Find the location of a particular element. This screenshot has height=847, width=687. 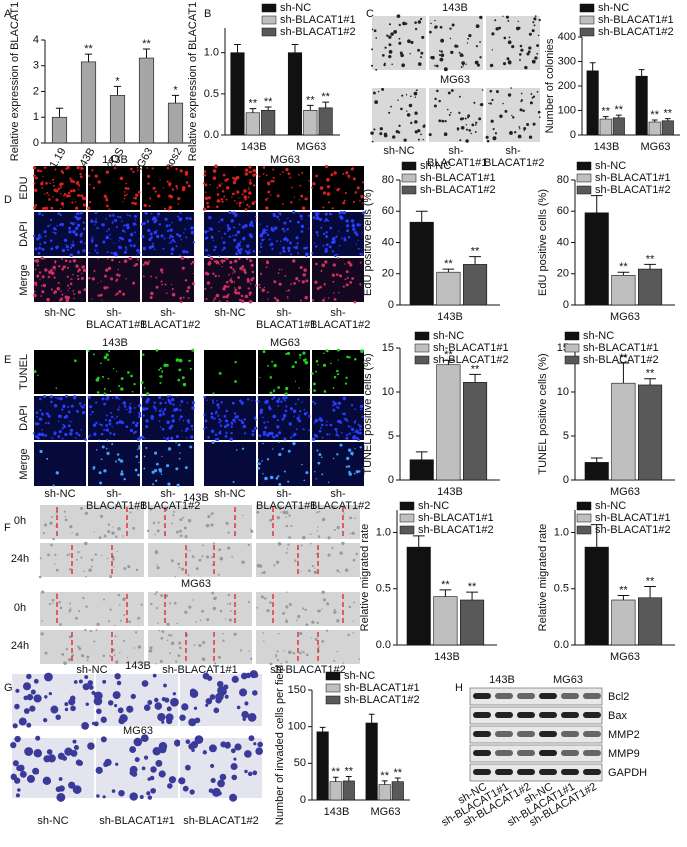

y-tick-label: 100 is located at coordinates (567, 110).